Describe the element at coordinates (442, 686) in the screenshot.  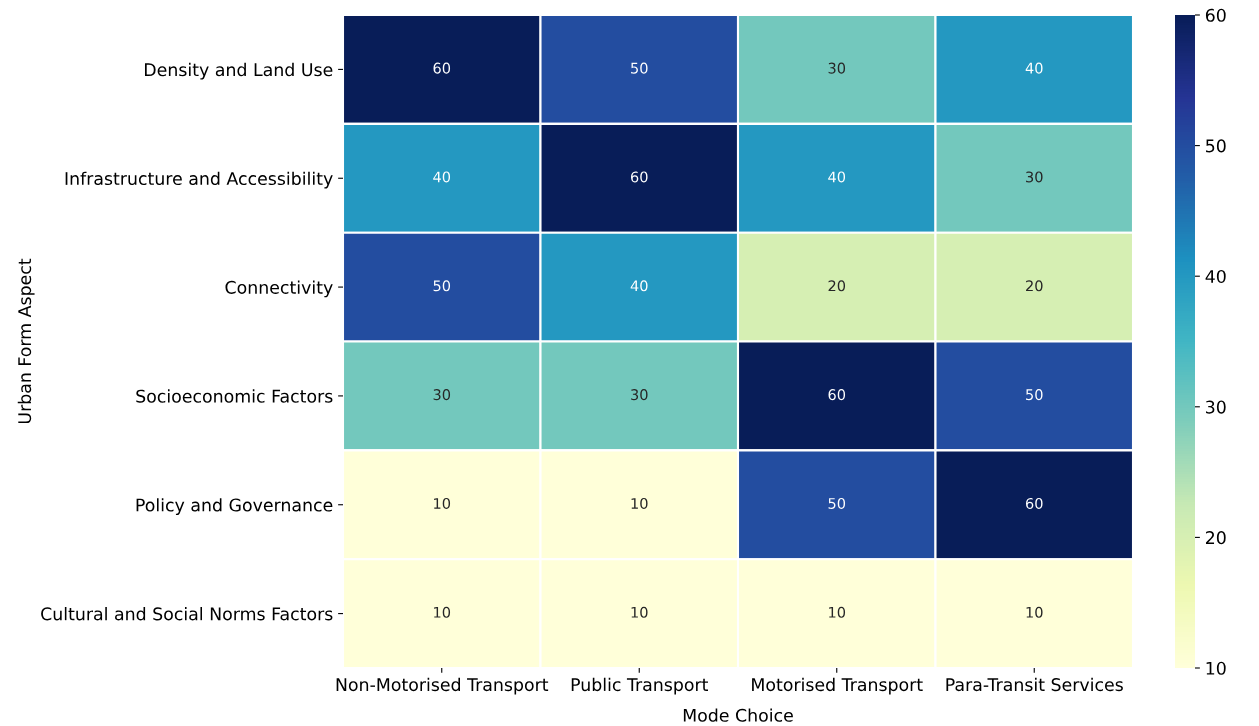
I see `x-tick-label: Non-Motorised Transport` at that location.